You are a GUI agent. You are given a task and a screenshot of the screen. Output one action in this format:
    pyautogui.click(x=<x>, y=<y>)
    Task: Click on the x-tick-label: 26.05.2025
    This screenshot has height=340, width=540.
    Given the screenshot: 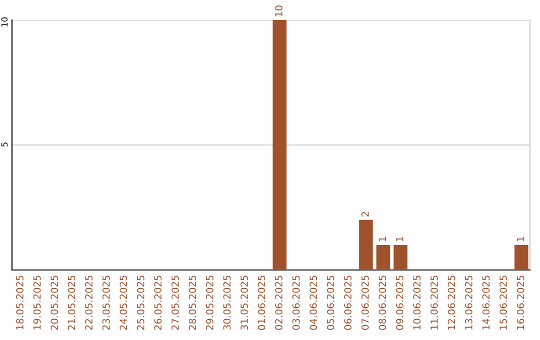 What is the action you would take?
    pyautogui.click(x=158, y=303)
    